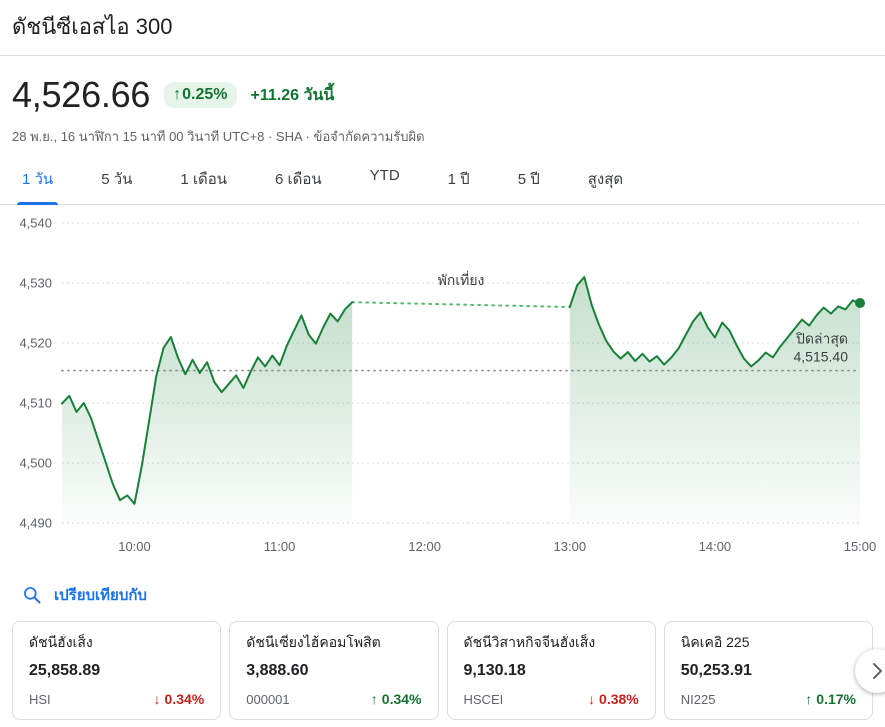  I want to click on compare-with-label: เปรียบเทียบกับ, so click(100, 595).